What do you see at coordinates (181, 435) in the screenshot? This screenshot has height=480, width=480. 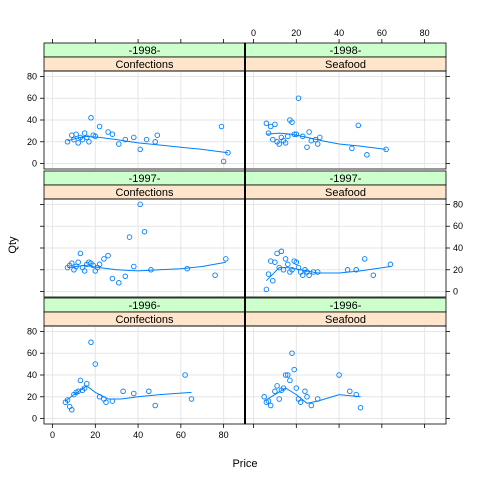 I see `x-tick-label: 60` at bounding box center [181, 435].